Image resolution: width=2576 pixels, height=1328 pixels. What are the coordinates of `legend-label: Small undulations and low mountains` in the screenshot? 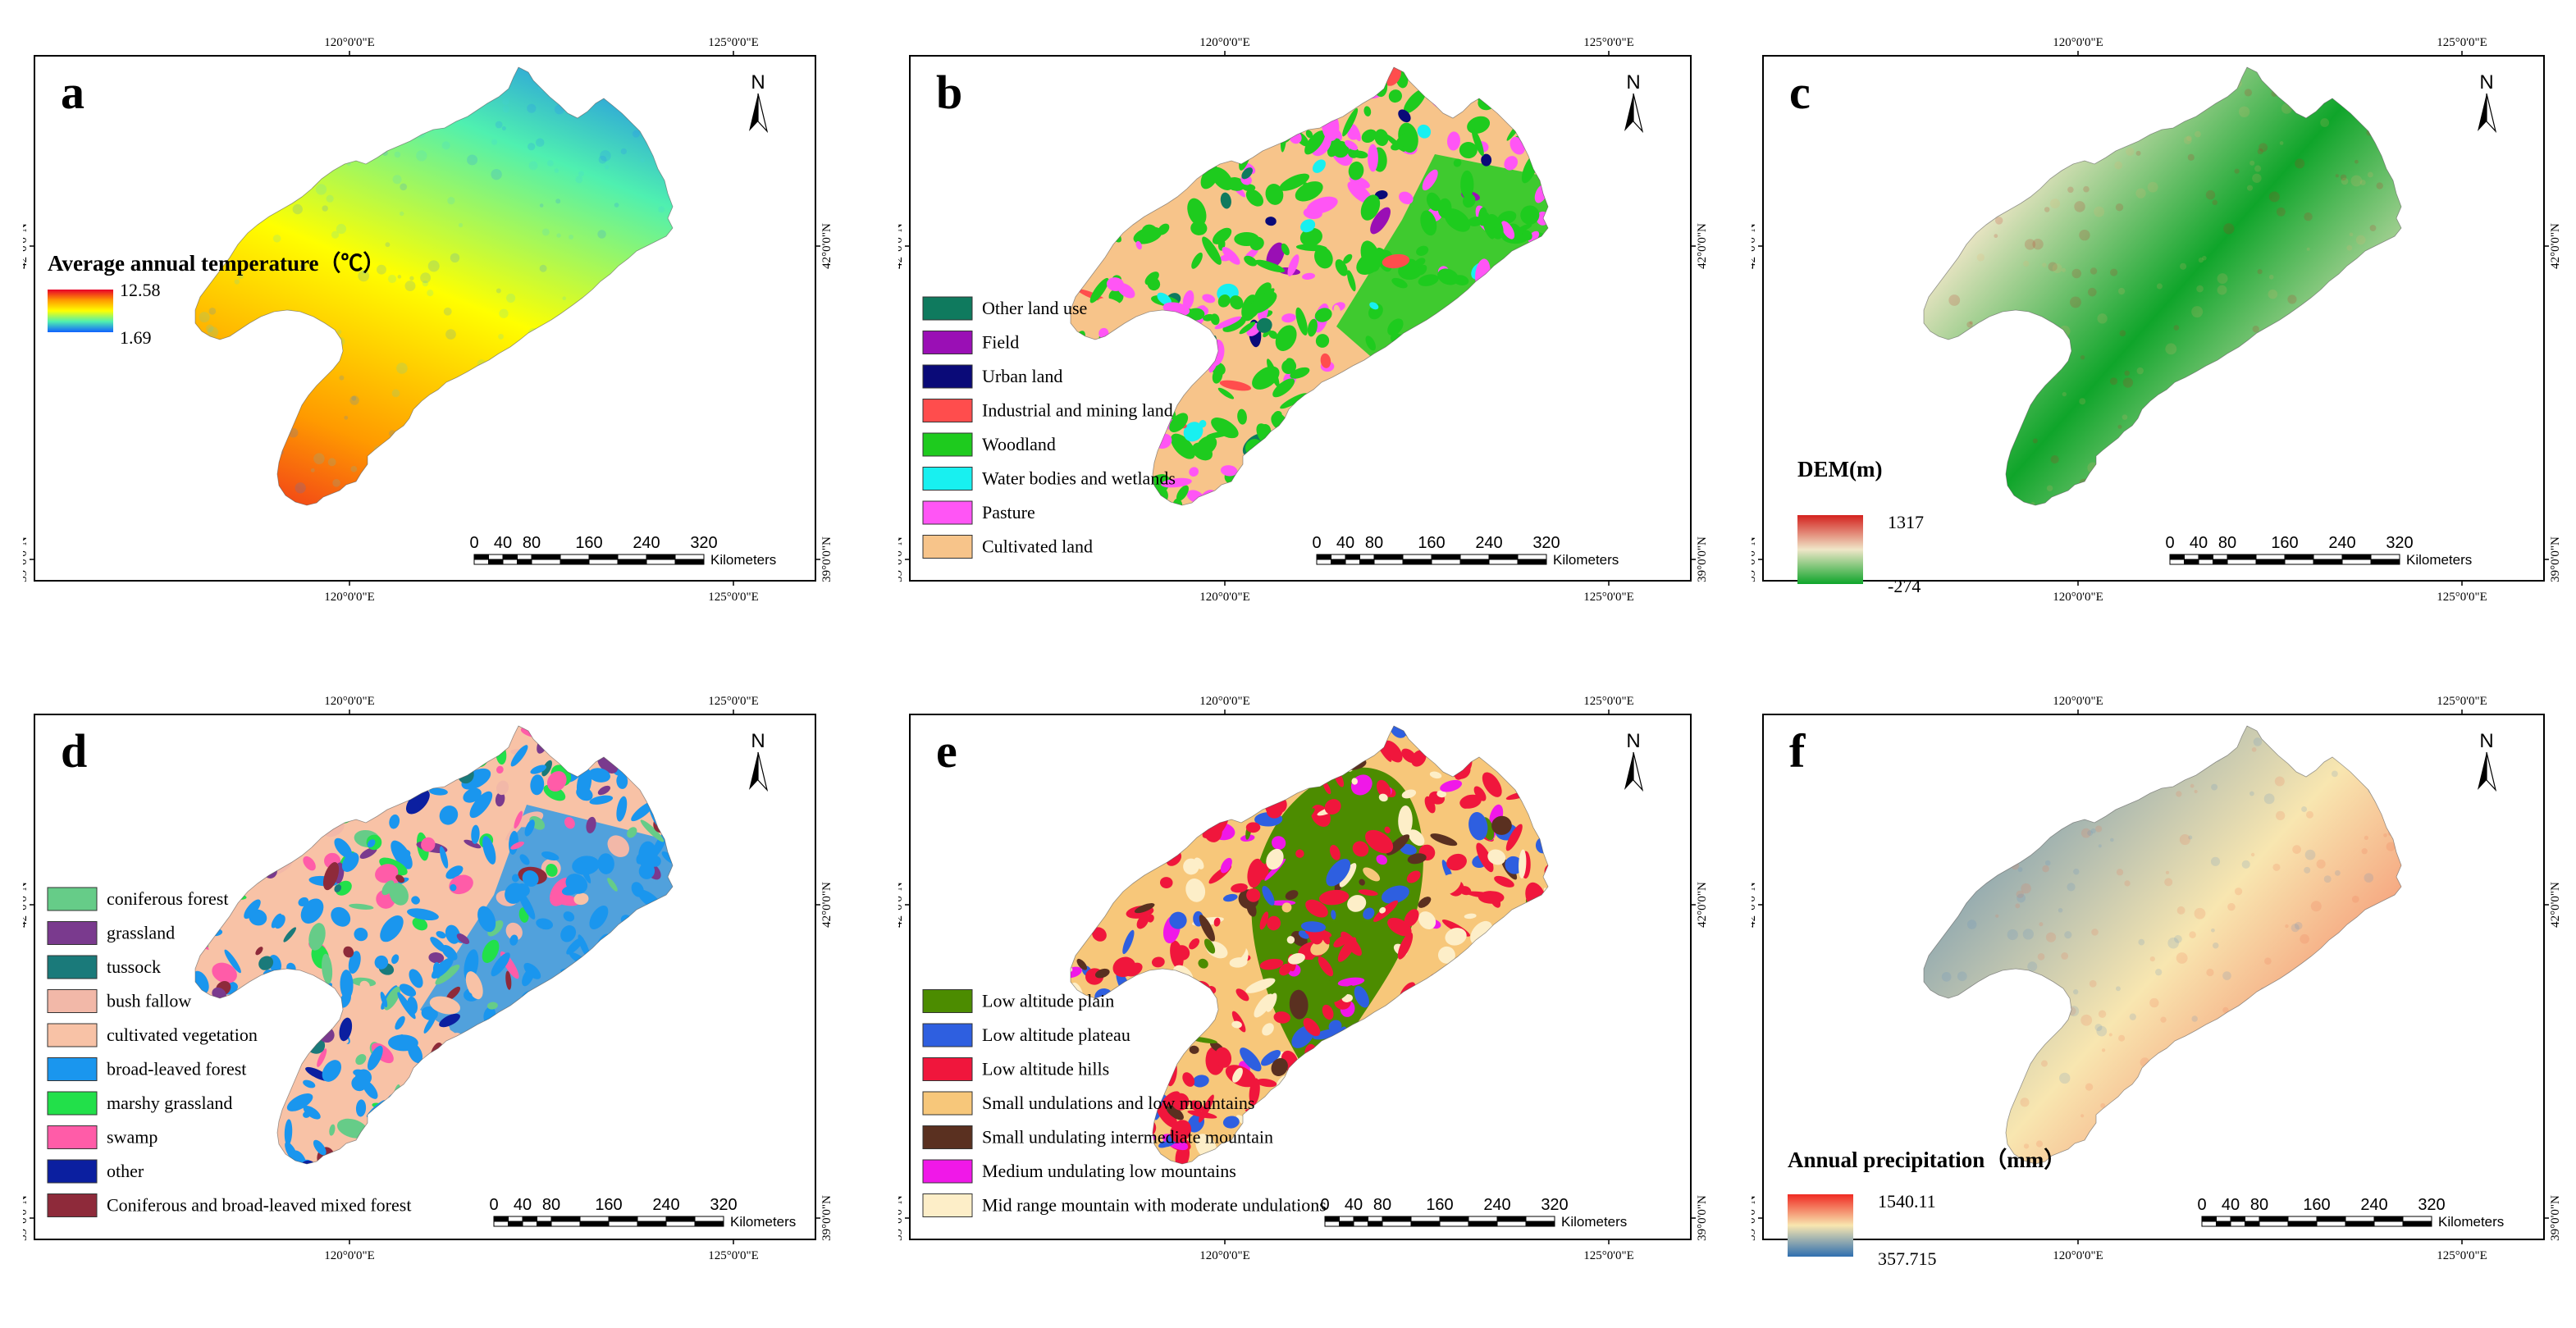 It's located at (1118, 1103).